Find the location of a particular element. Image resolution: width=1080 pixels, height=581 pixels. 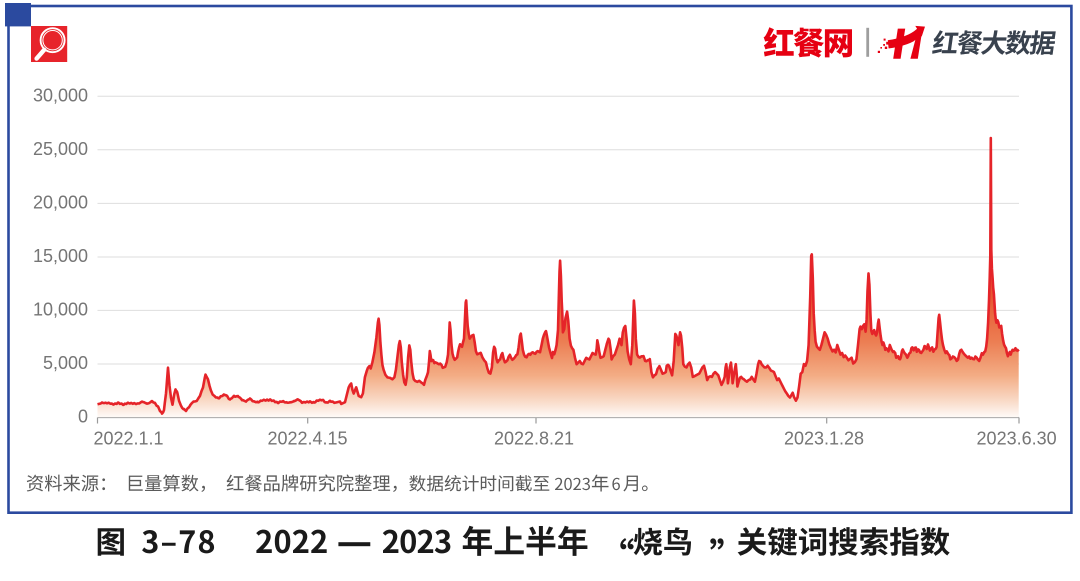

svg-text: 2022.4.15 is located at coordinates (307, 439).